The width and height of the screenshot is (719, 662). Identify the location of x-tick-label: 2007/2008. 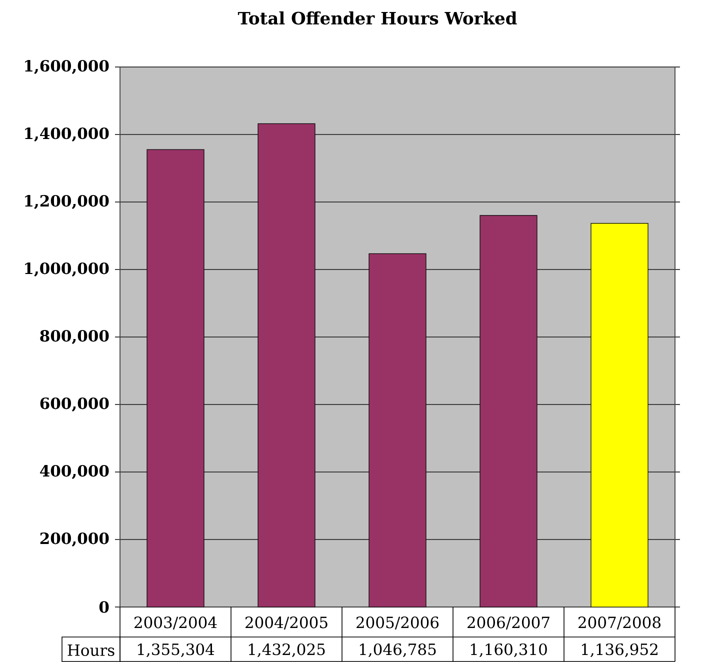
(619, 623).